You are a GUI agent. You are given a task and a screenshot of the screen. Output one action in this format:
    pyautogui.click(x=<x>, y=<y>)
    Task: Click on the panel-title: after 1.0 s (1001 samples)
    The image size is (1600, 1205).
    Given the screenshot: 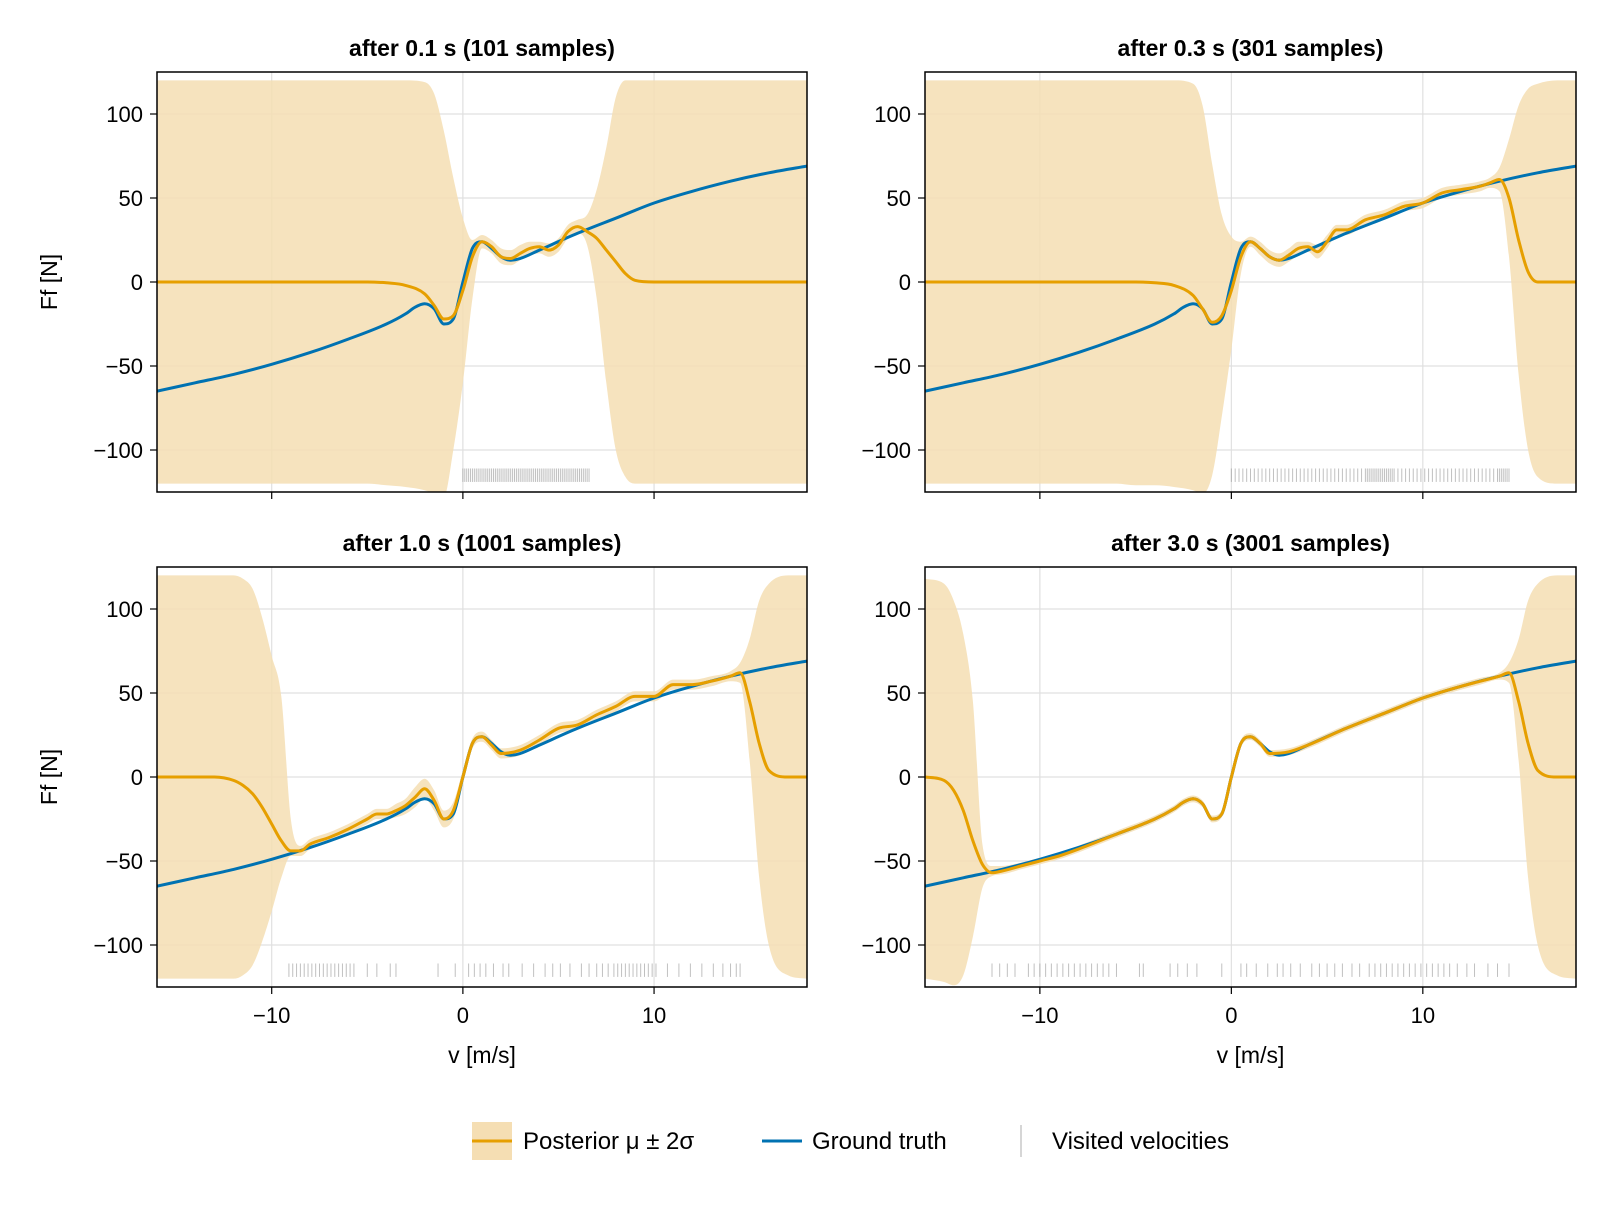 What is the action you would take?
    pyautogui.click(x=482, y=543)
    